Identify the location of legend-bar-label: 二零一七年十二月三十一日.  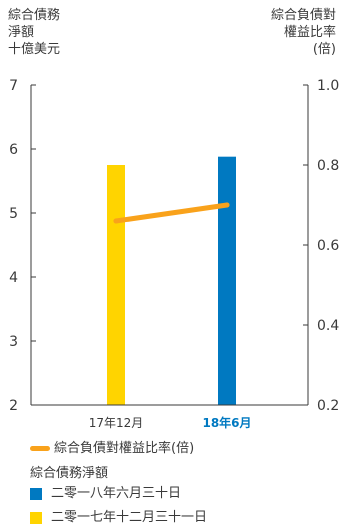
(129, 517).